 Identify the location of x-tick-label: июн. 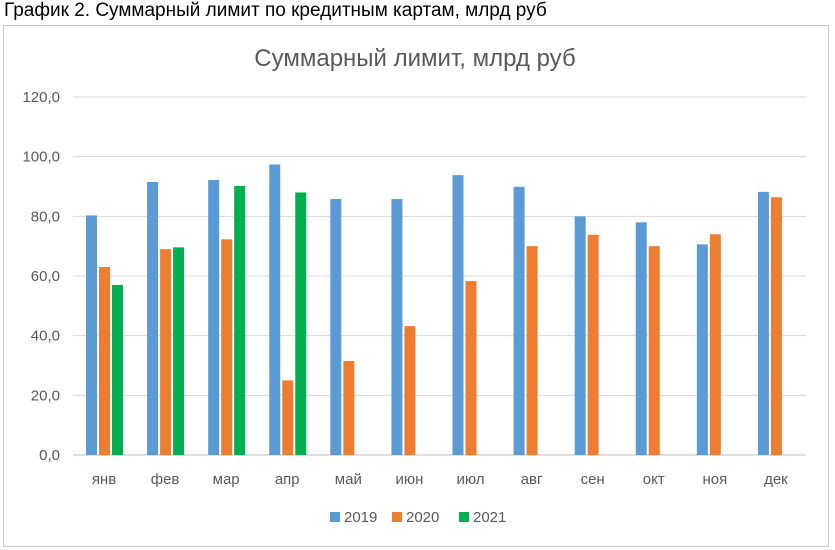
(409, 479).